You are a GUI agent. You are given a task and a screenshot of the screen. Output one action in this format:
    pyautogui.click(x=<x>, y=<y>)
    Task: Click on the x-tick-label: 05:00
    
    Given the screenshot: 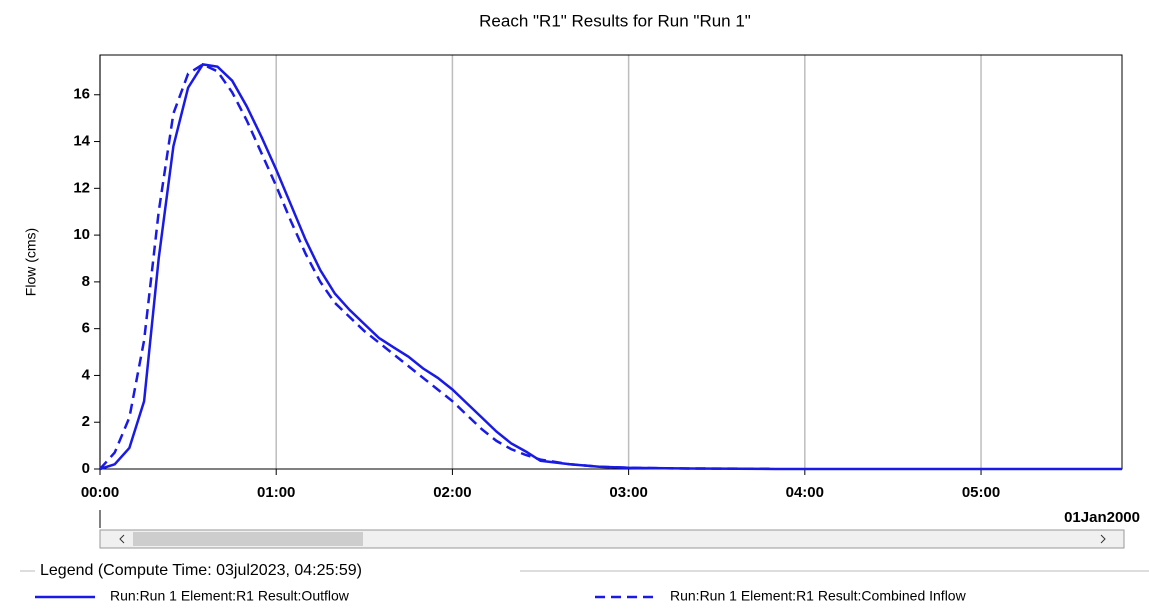 What is the action you would take?
    pyautogui.click(x=981, y=492)
    